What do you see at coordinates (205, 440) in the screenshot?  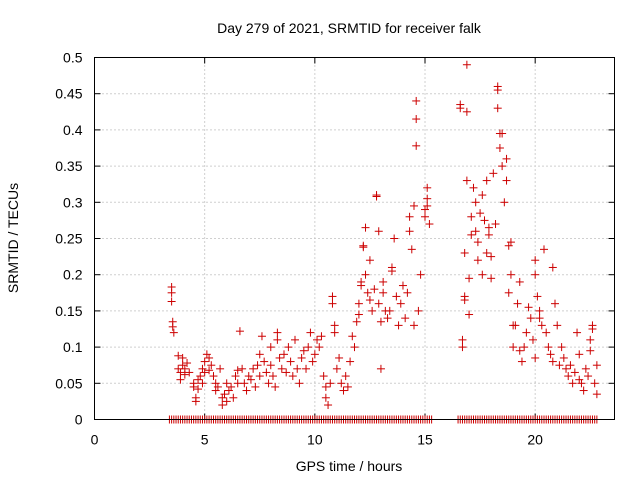 I see `x-tick-label: 5` at bounding box center [205, 440].